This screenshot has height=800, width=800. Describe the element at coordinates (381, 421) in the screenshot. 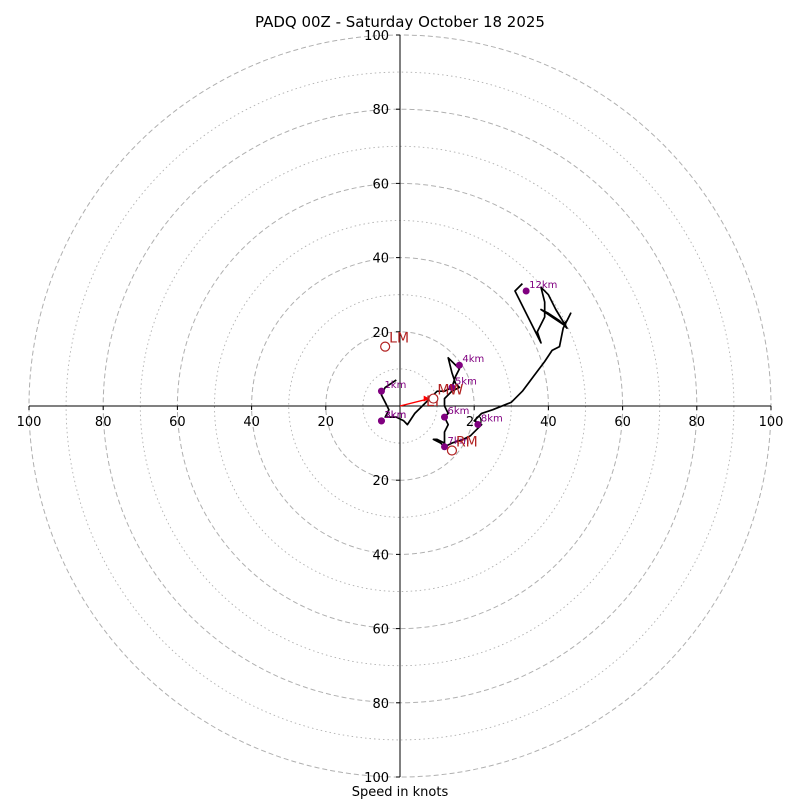

I see `height-marker-3km` at that location.